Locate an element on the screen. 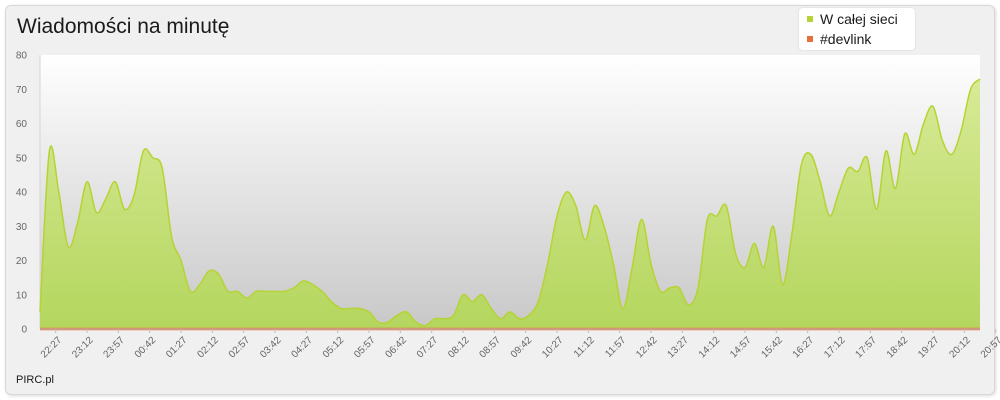 The height and width of the screenshot is (400, 1000). x-tick-label: 17:12 is located at coordinates (835, 348).